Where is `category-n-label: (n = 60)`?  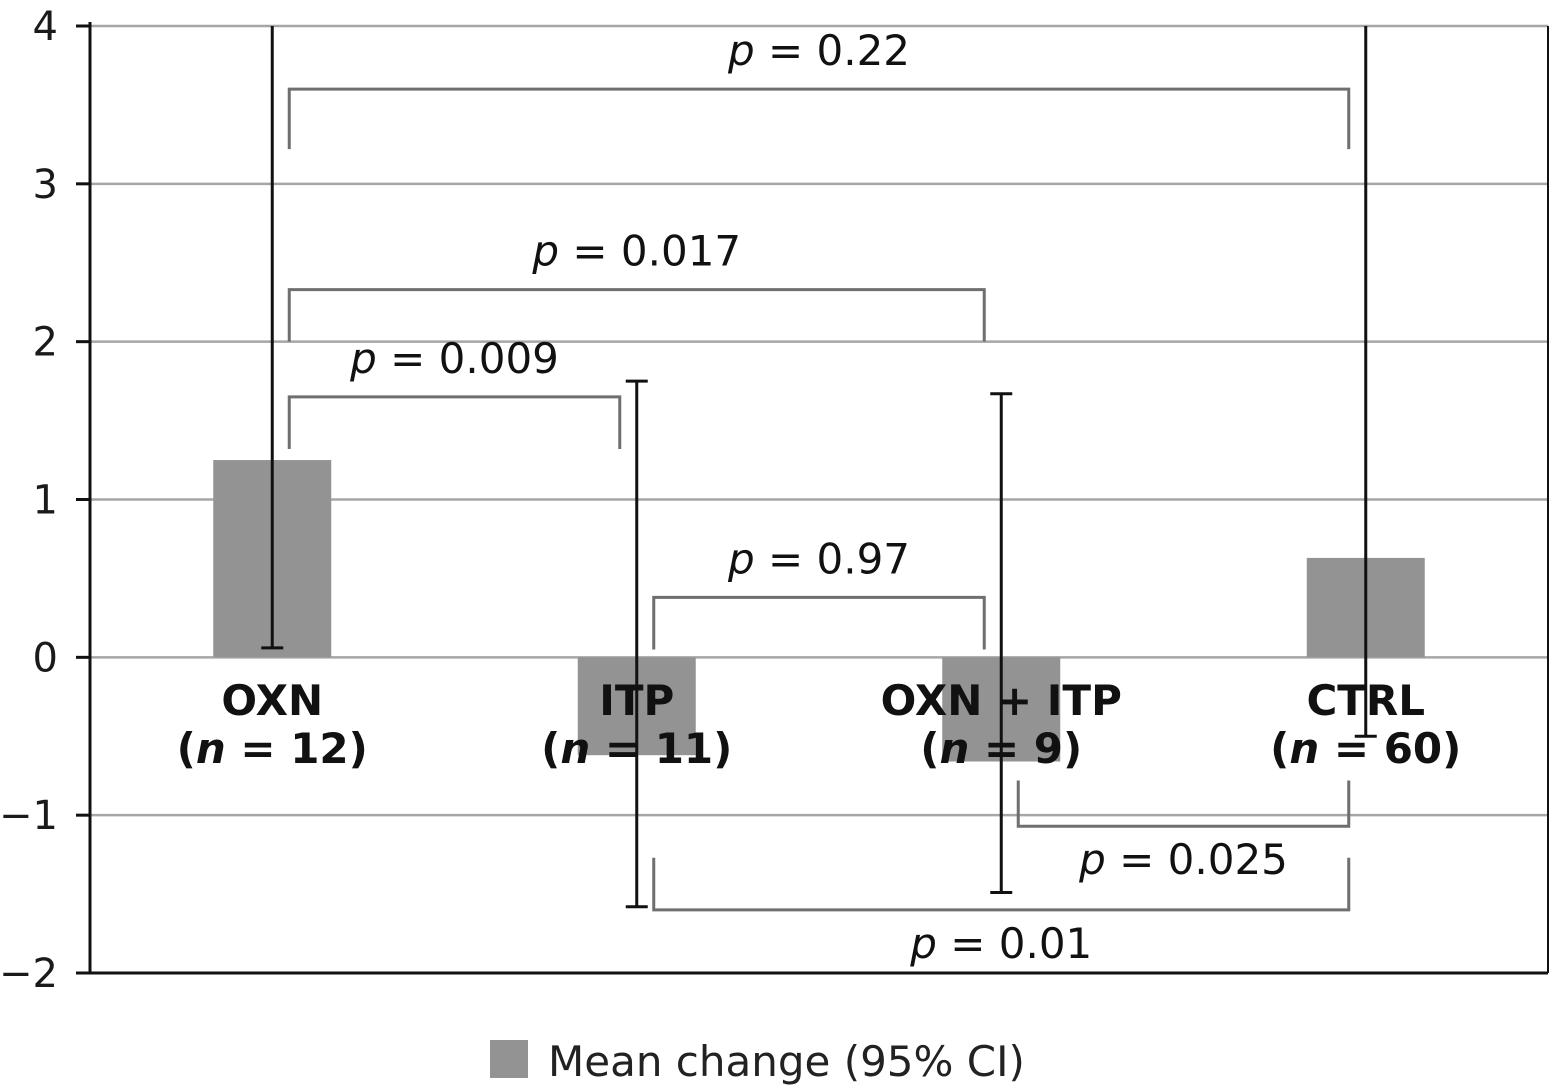 category-n-label: (n = 60) is located at coordinates (1365, 748).